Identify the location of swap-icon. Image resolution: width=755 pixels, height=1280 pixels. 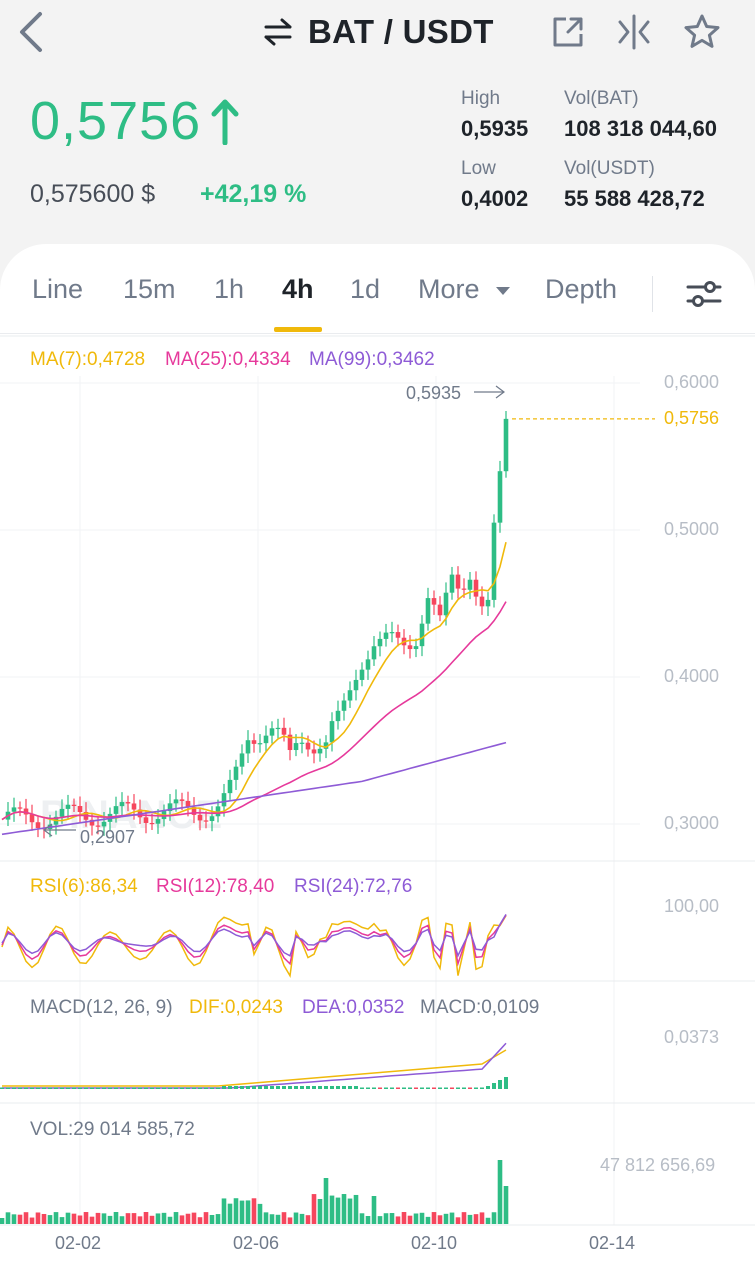
(278, 32).